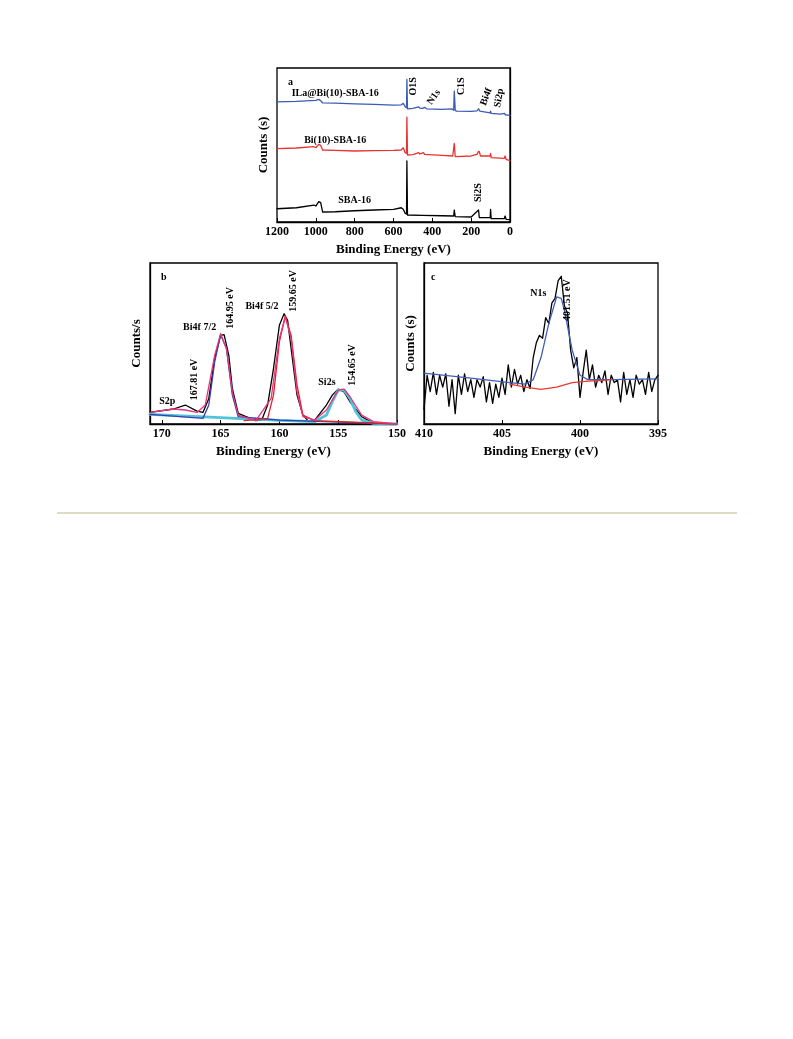 The image size is (793, 1039). Describe the element at coordinates (397, 433) in the screenshot. I see `x-tick-label: 150` at that location.